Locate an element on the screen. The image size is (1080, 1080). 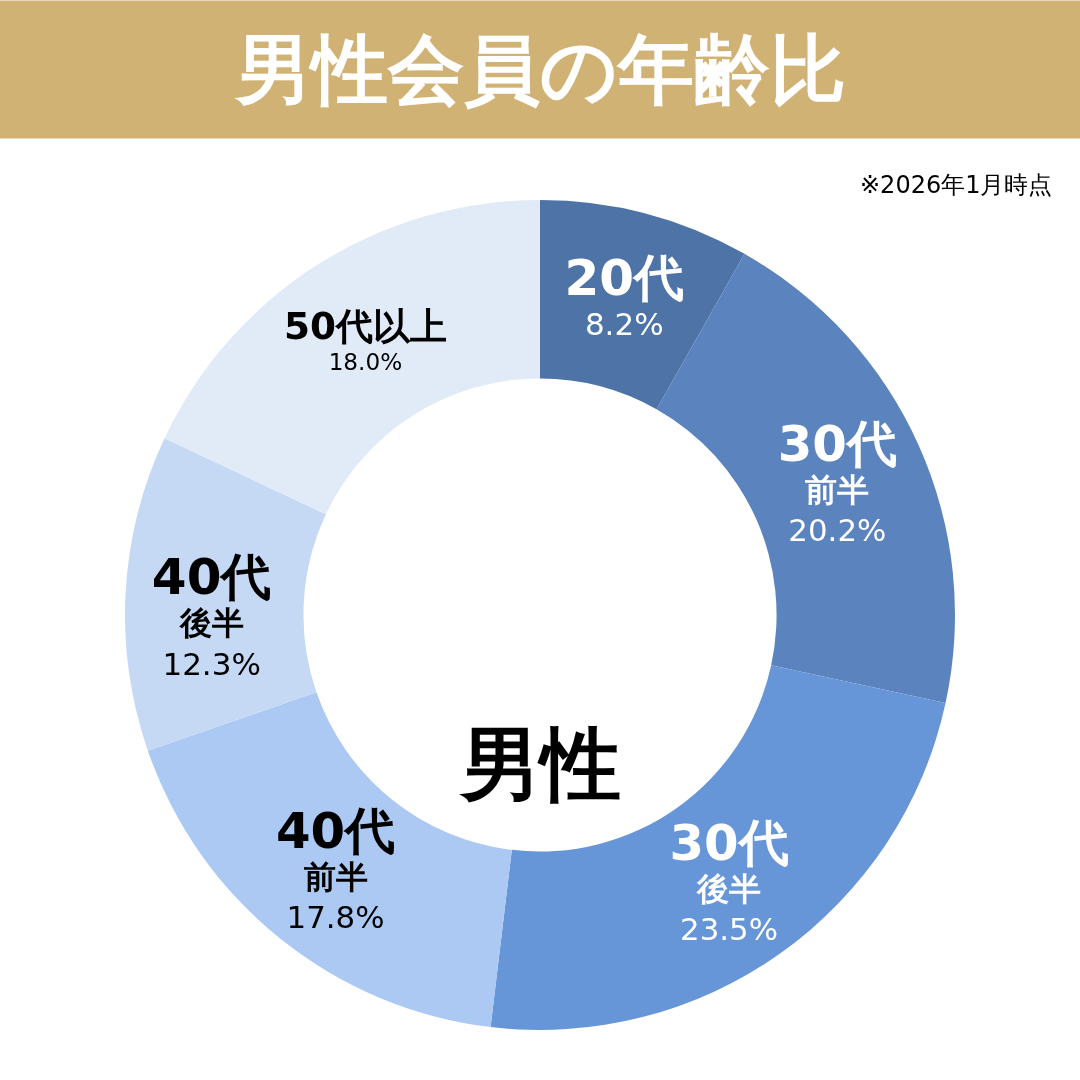
slice-label: 20代 is located at coordinates (624, 277).